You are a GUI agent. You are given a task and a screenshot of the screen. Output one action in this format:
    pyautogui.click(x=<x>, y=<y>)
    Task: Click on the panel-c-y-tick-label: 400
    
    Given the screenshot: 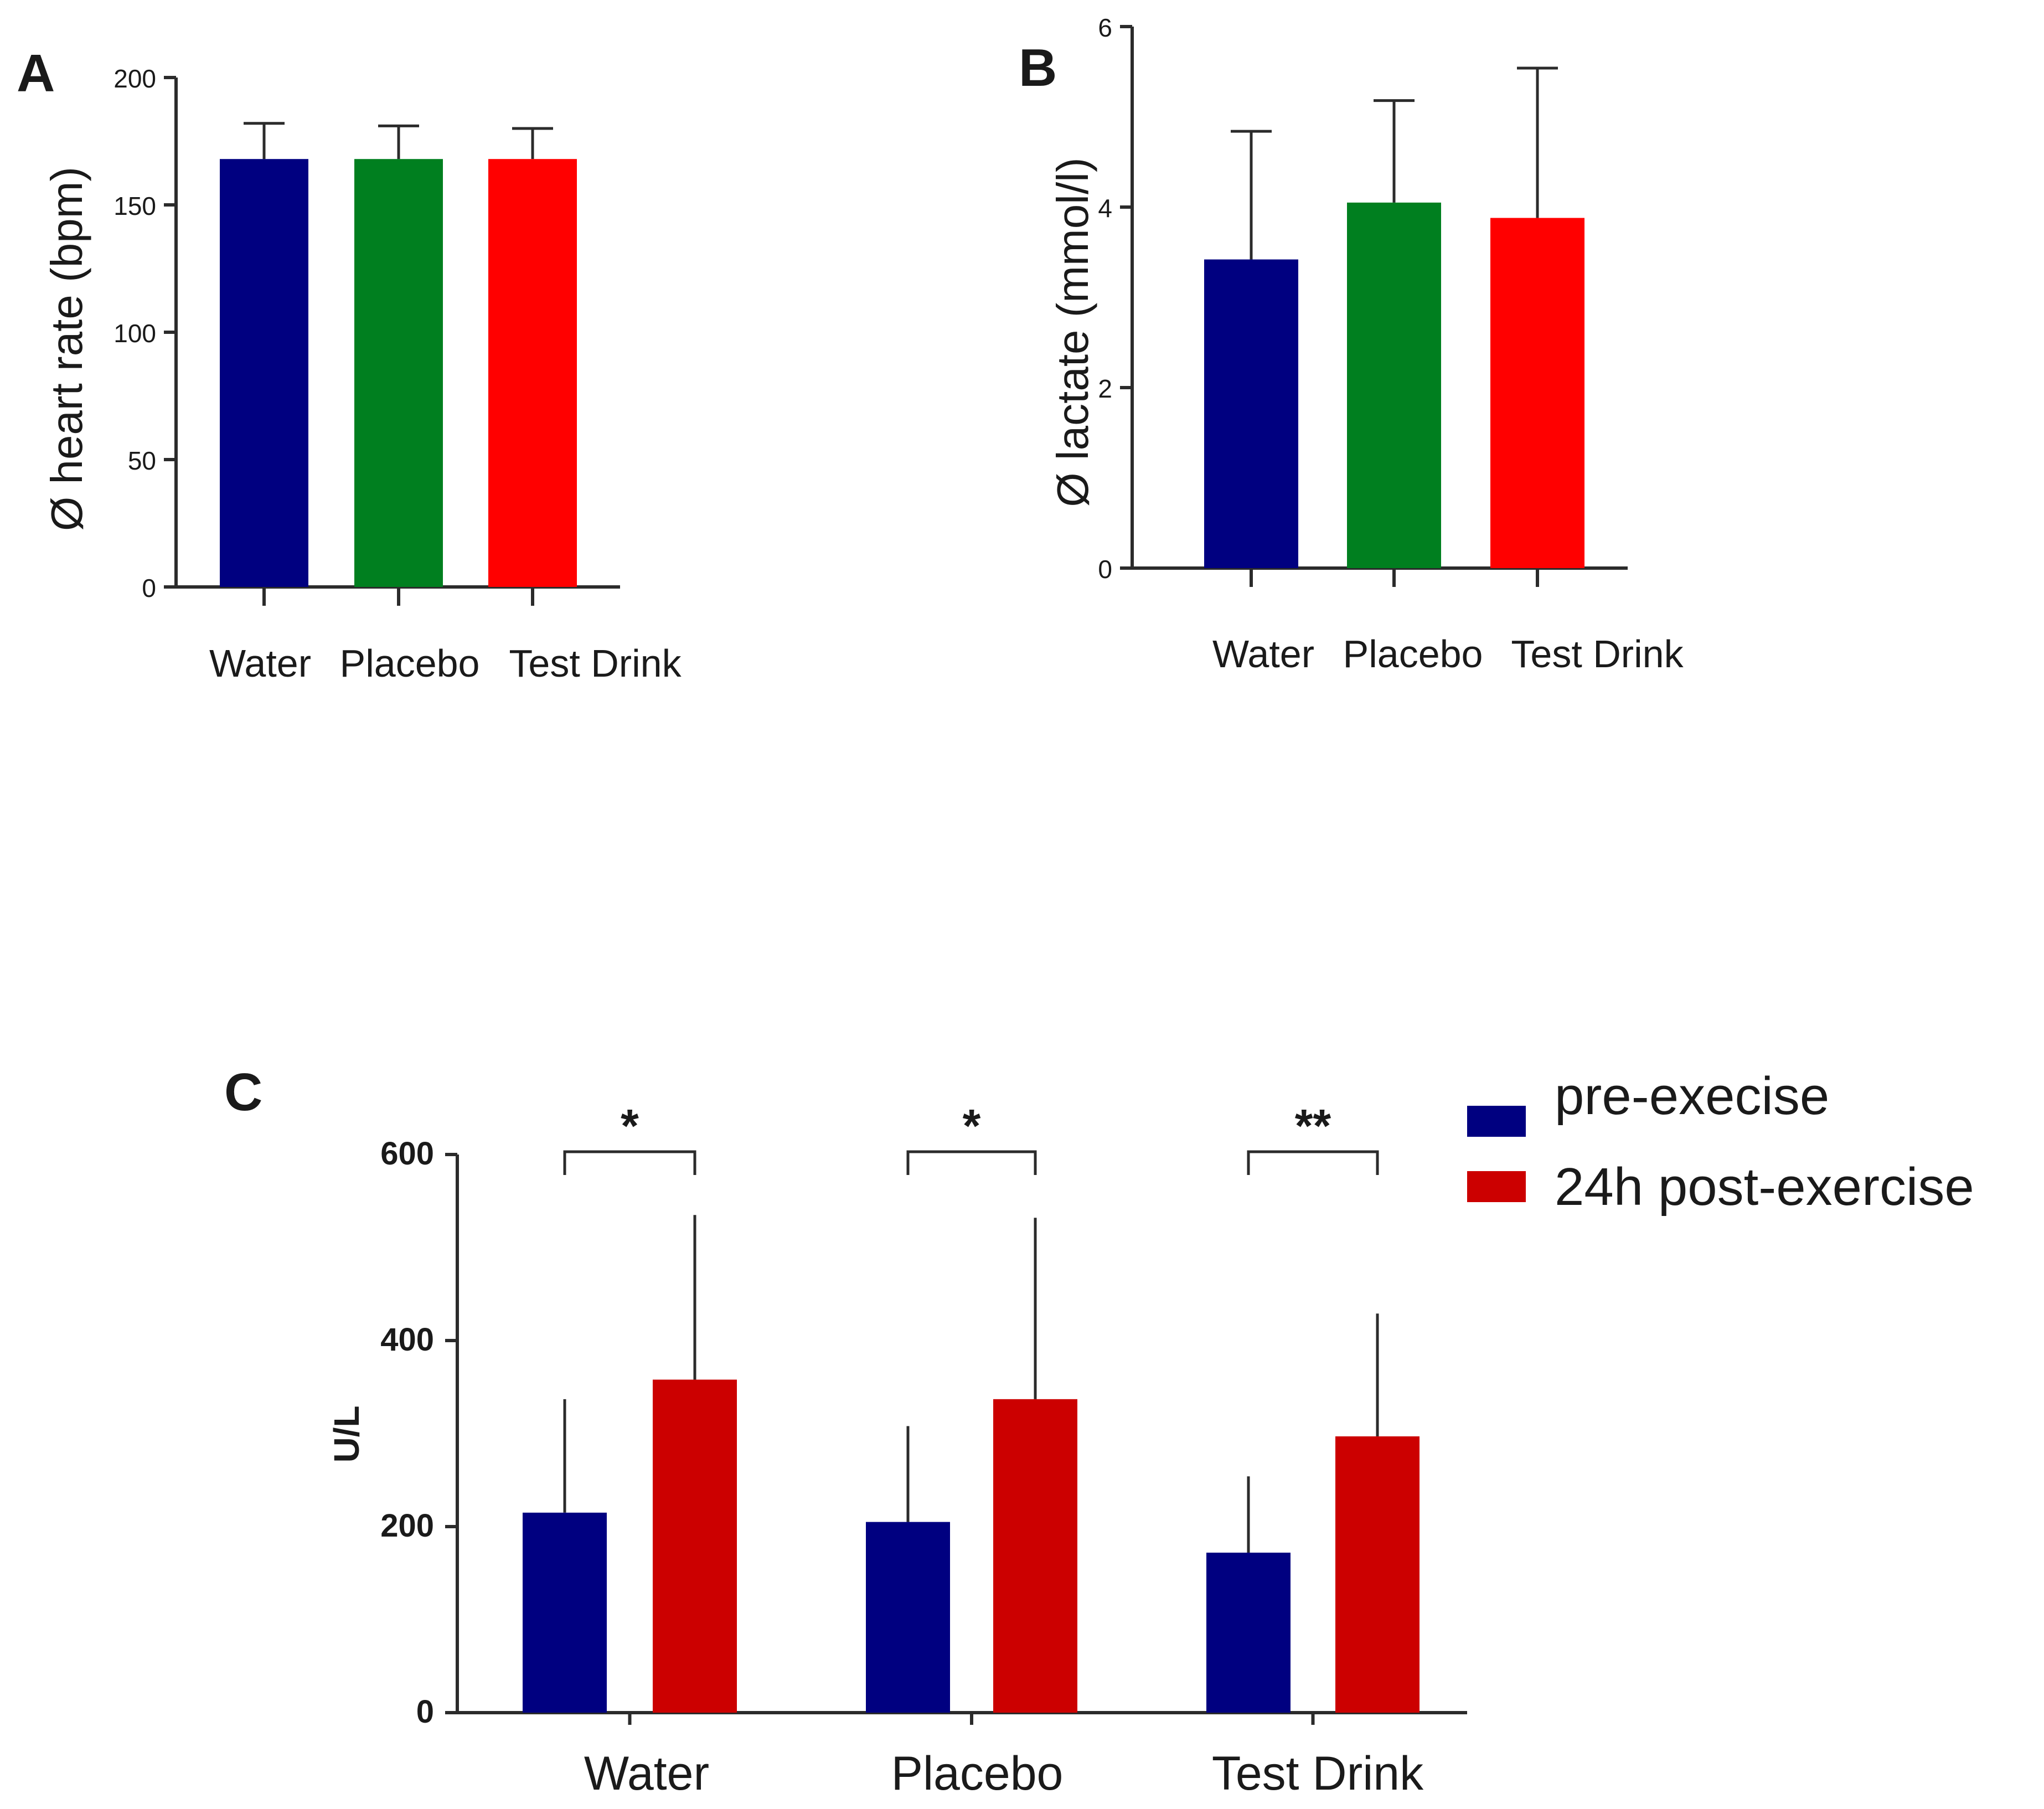 What is the action you would take?
    pyautogui.click(x=407, y=1340)
    